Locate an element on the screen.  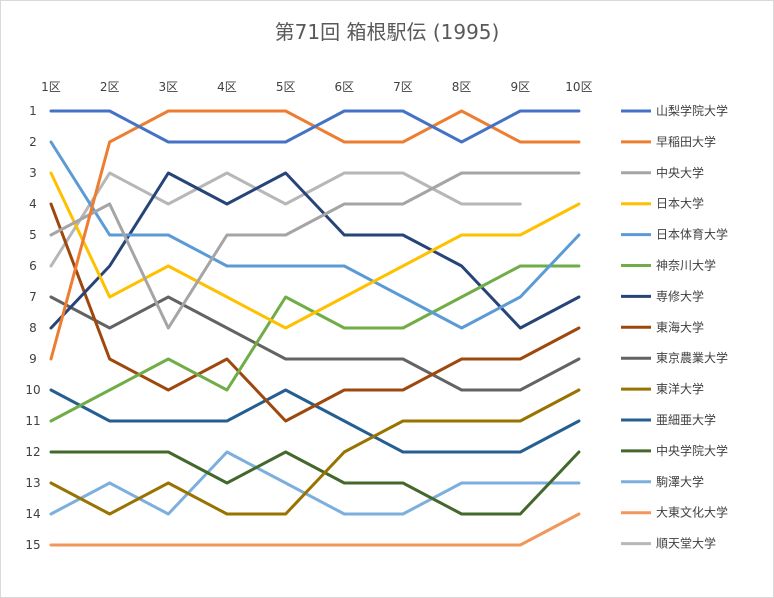
x-tick-label: 3区 is located at coordinates (168, 87).